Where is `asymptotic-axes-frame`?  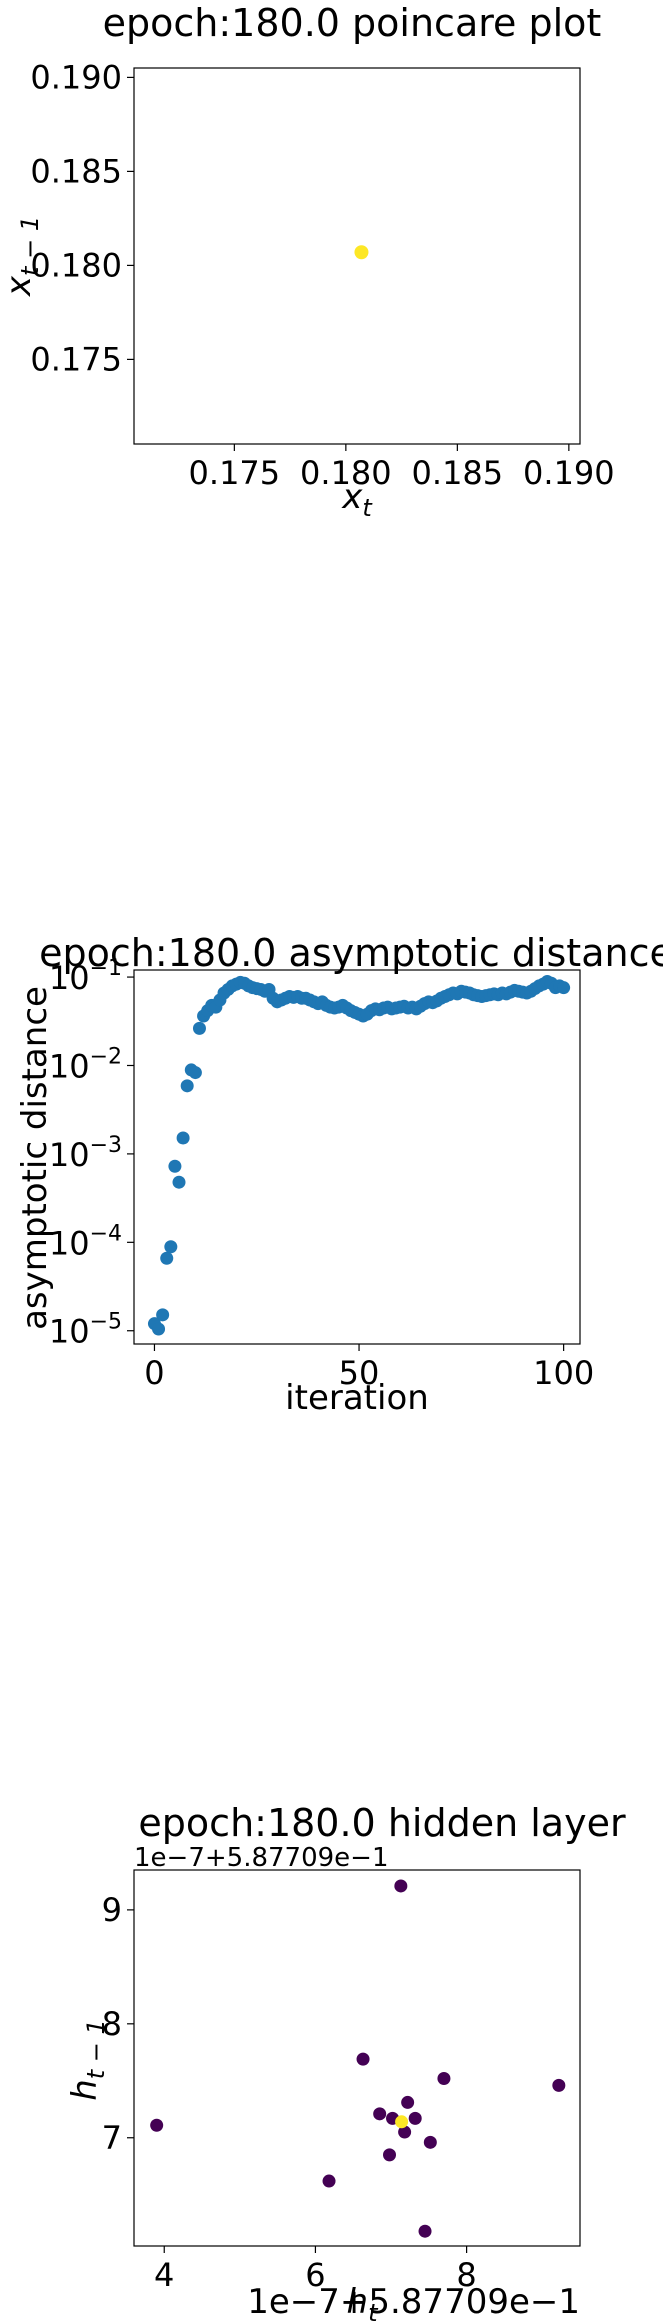
asymptotic-axes-frame is located at coordinates (357, 1157).